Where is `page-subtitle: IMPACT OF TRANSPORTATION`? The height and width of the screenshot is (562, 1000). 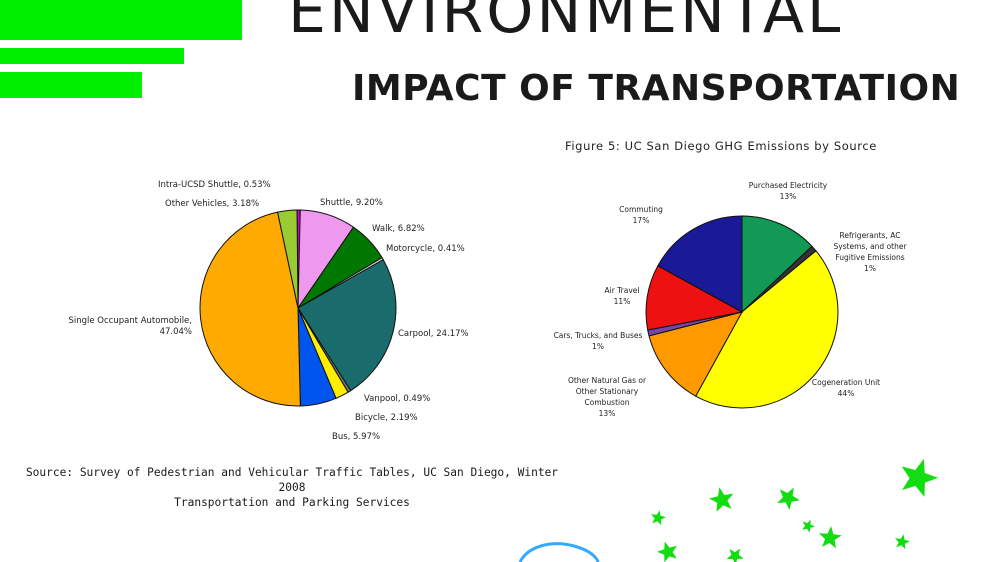 page-subtitle: IMPACT OF TRANSPORTATION is located at coordinates (656, 88).